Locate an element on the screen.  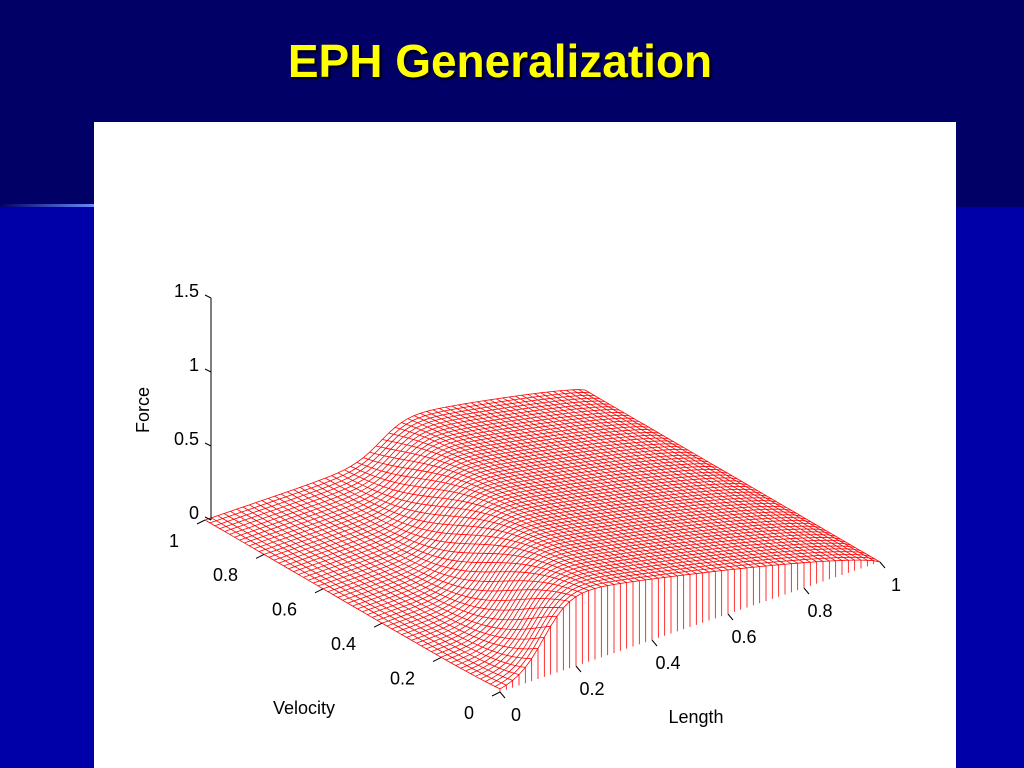
x-tick-label: 0.2 is located at coordinates (591, 689).